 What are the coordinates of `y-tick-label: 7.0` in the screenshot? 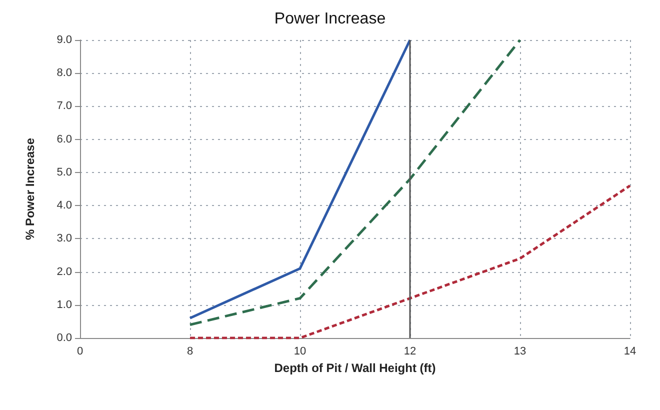 It's located at (64, 106).